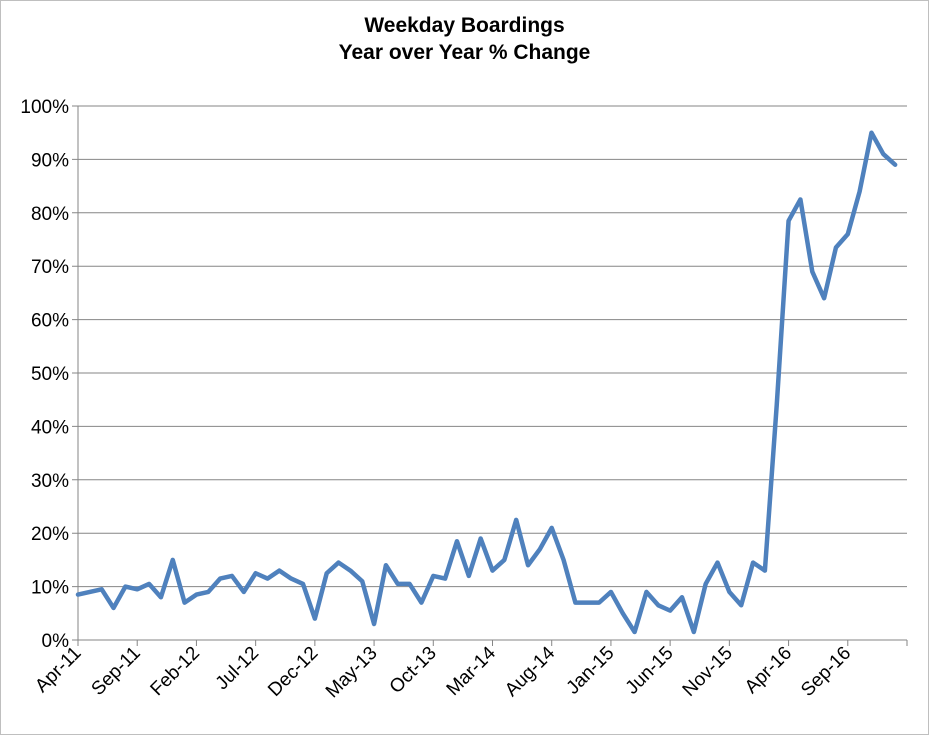 This screenshot has width=929, height=735. I want to click on x-tick-label: Dec-12, so click(293, 672).